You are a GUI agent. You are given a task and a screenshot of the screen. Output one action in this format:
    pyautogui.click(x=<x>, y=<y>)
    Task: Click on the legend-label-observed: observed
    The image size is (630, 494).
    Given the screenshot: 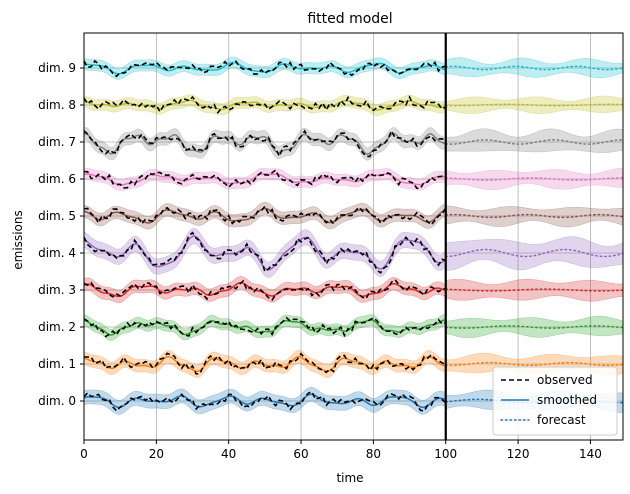 What is the action you would take?
    pyautogui.click(x=565, y=380)
    